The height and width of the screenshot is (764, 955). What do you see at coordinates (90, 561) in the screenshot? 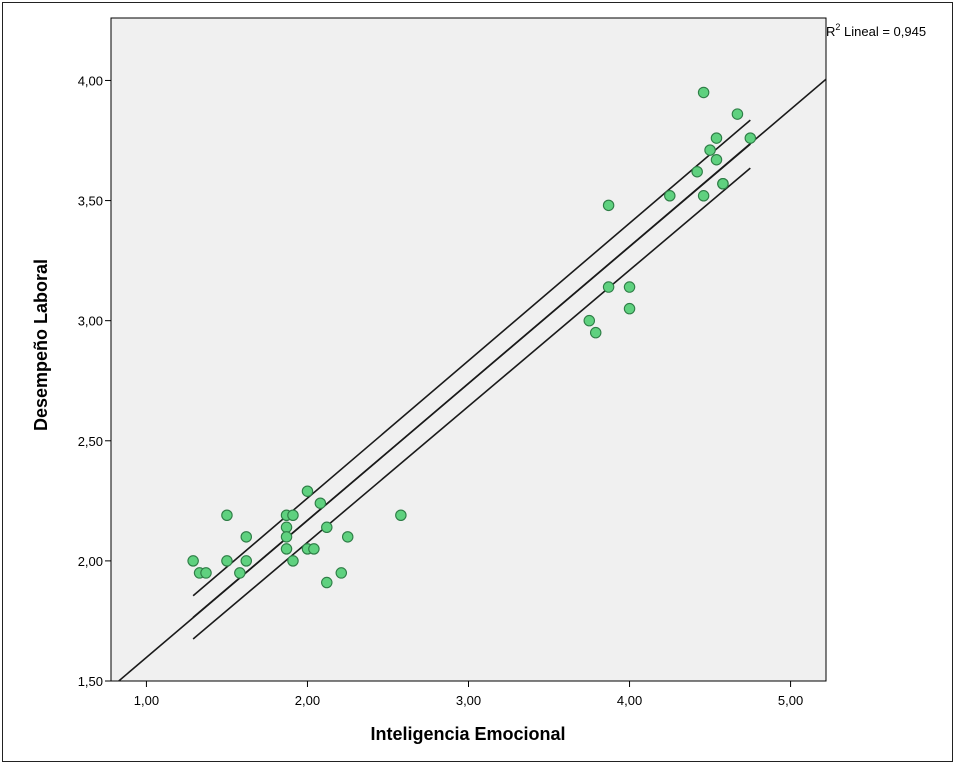
I see `y-tick-label: 2,00` at bounding box center [90, 561].